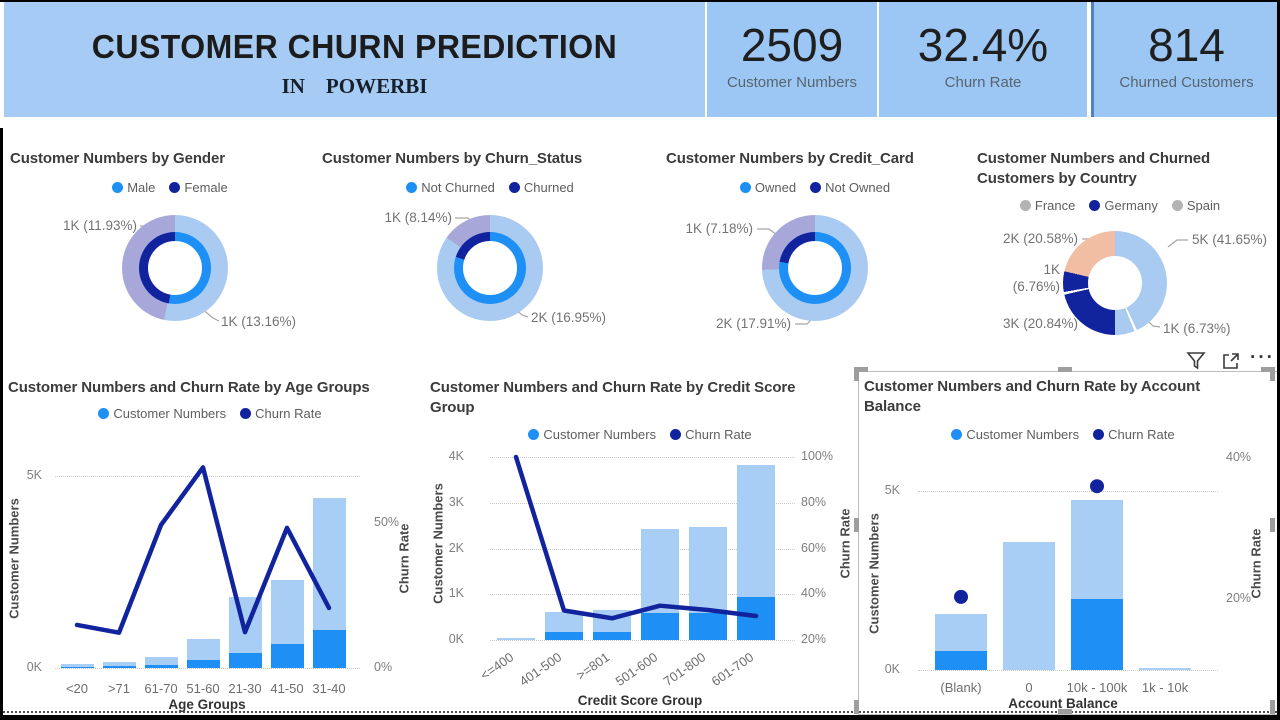 This screenshot has height=720, width=1280. Describe the element at coordinates (548, 187) in the screenshot. I see `legend-label: Churned` at that location.